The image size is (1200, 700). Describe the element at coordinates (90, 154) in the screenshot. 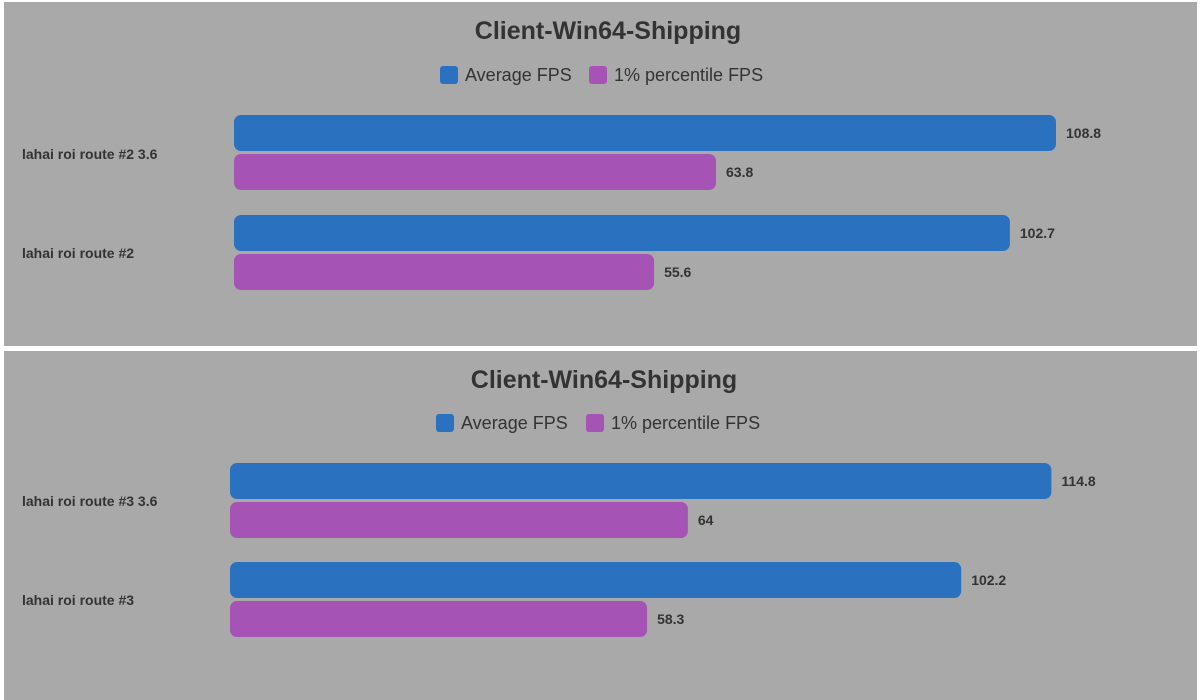

I see `category-label-0: lahai roi route #2 3.6` at that location.